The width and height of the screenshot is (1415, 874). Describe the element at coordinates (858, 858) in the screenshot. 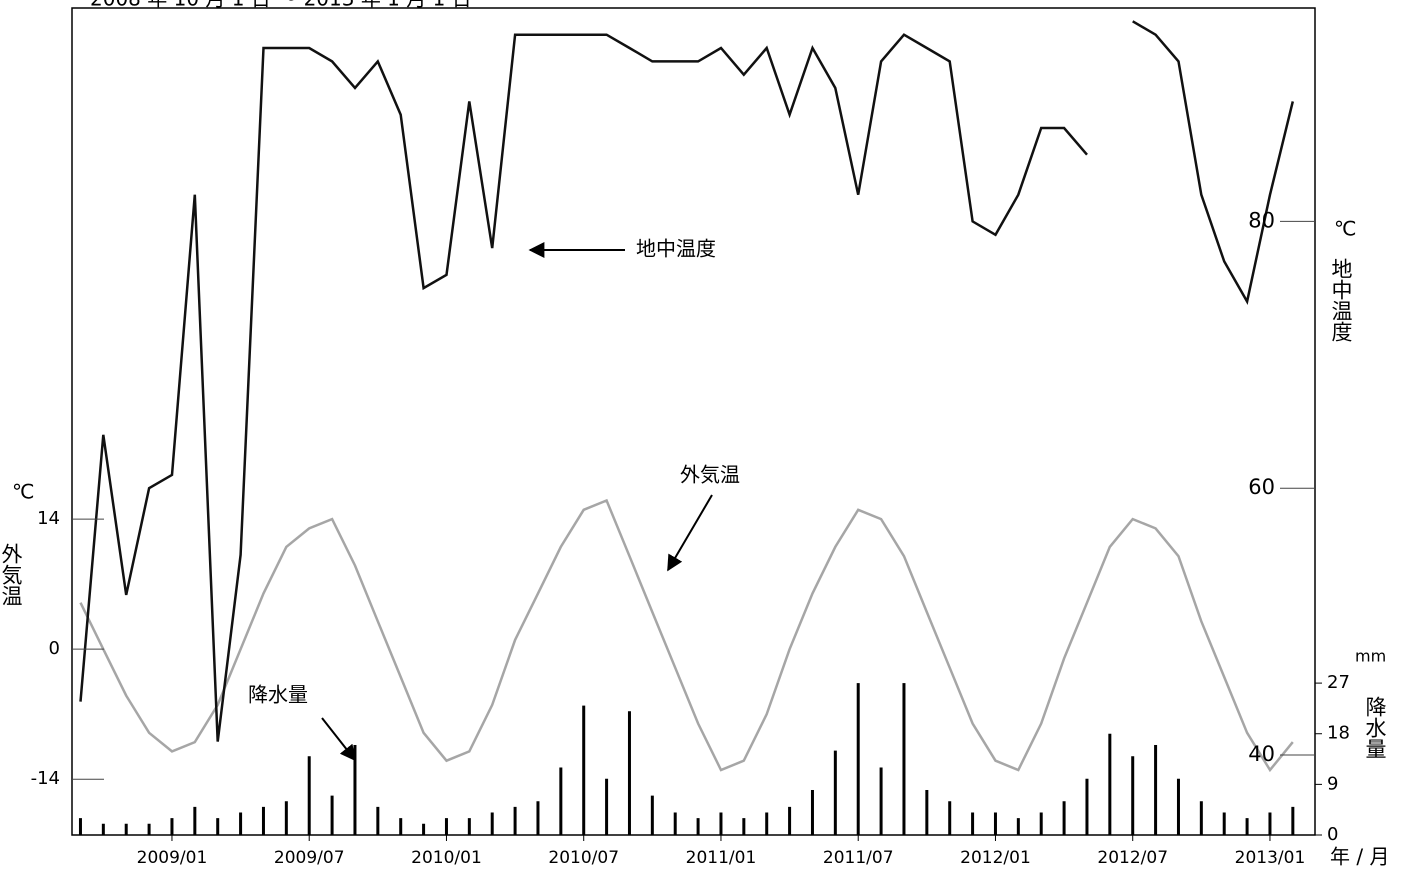

I see `x-tick-label: 2011/07` at that location.